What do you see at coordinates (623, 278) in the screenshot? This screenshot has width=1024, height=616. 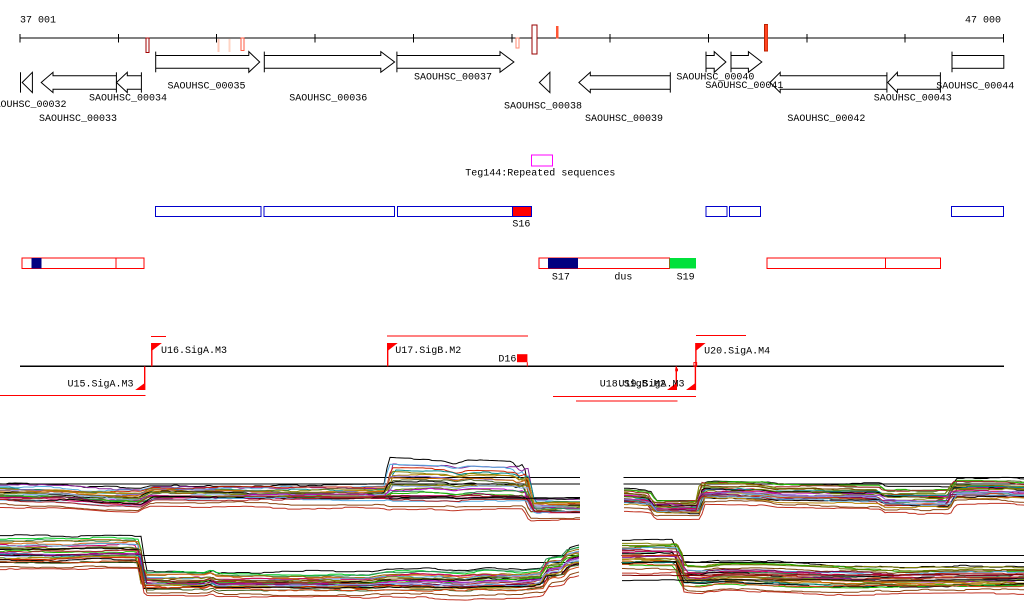 I see `svg-text: dus` at bounding box center [623, 278].